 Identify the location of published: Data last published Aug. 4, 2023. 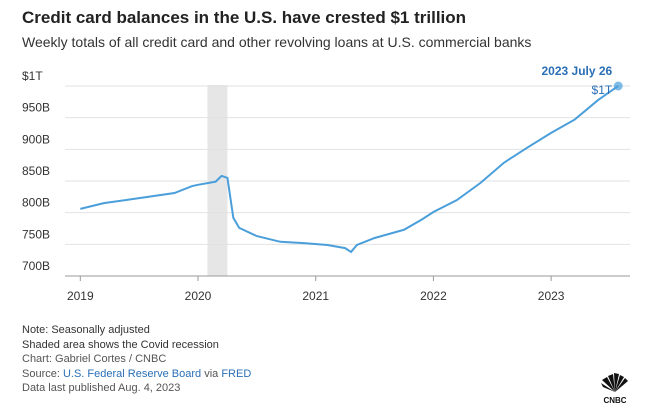
(101, 388).